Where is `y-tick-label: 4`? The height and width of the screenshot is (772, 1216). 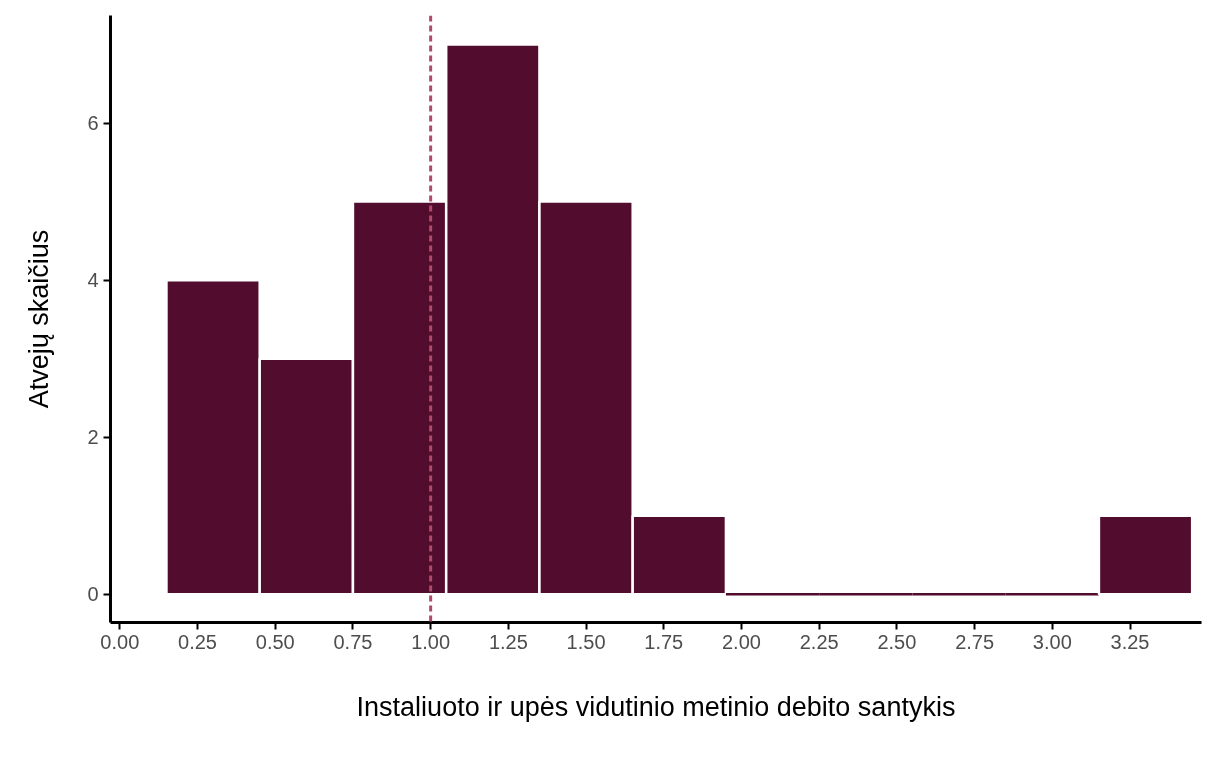
y-tick-label: 4 is located at coordinates (93, 280).